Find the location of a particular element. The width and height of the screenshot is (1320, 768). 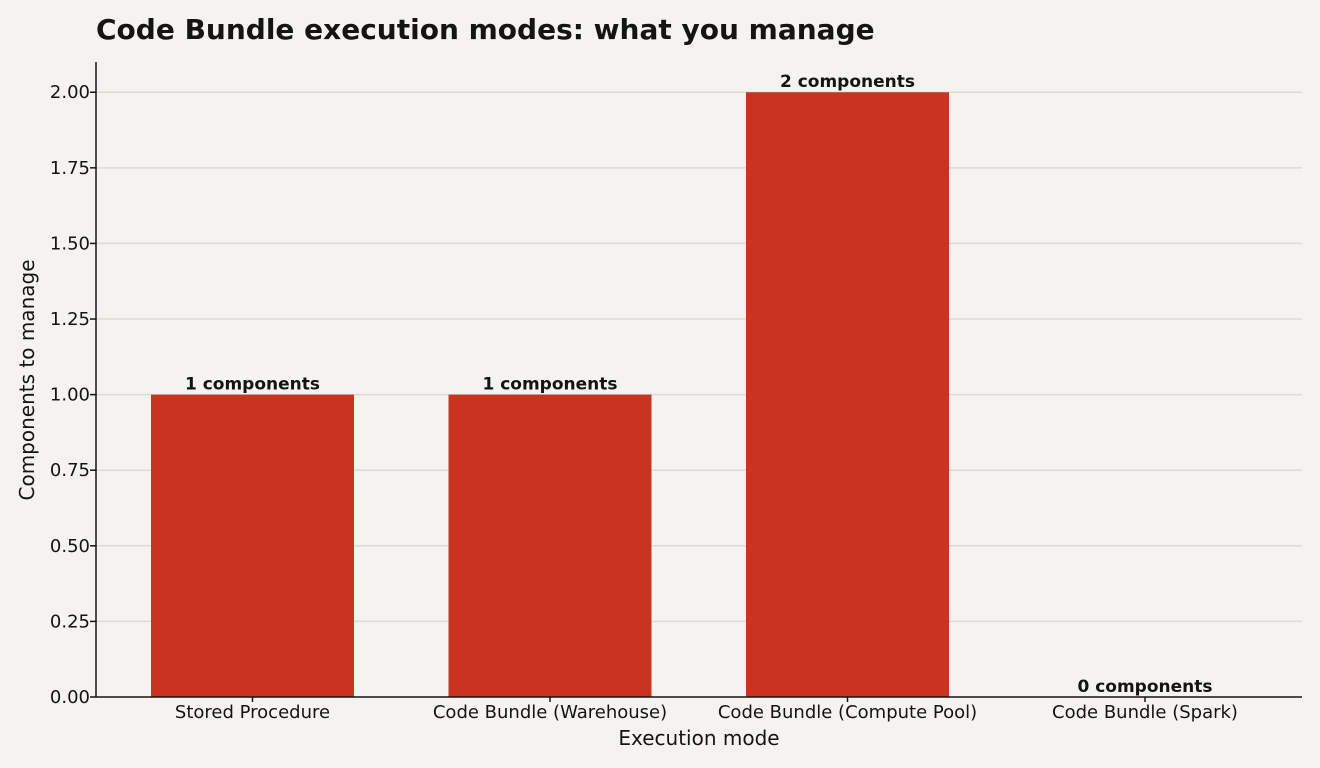

y-tick-label: 0.25 is located at coordinates (70, 621).